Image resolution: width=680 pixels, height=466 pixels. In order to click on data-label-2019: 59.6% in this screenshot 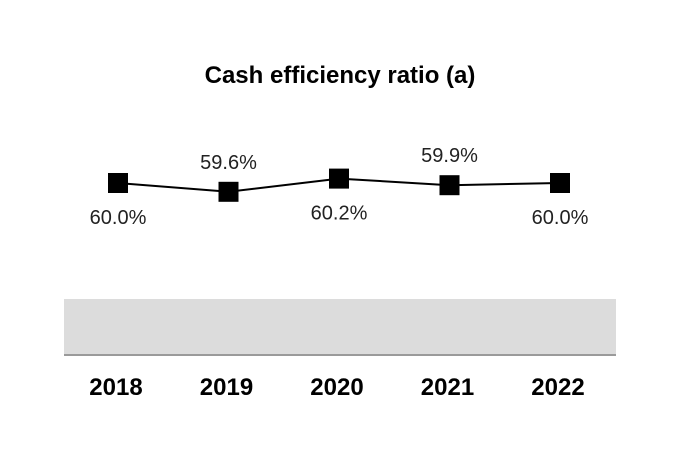, I will do `click(228, 163)`.